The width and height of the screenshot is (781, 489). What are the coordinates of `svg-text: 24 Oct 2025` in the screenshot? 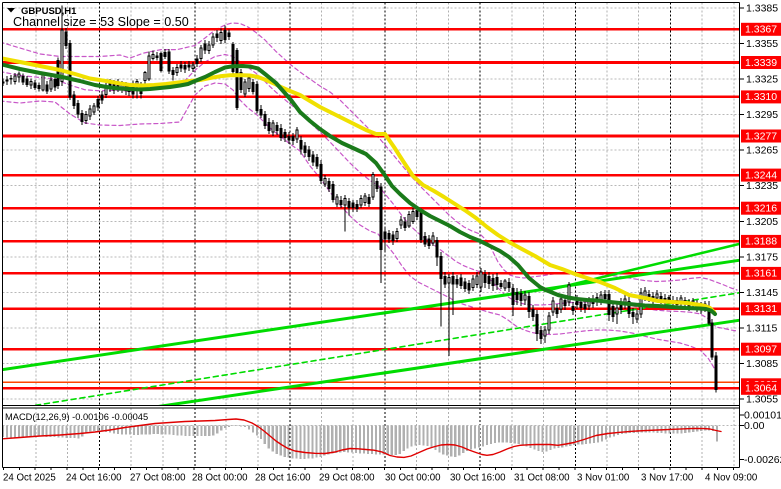 It's located at (29, 478).